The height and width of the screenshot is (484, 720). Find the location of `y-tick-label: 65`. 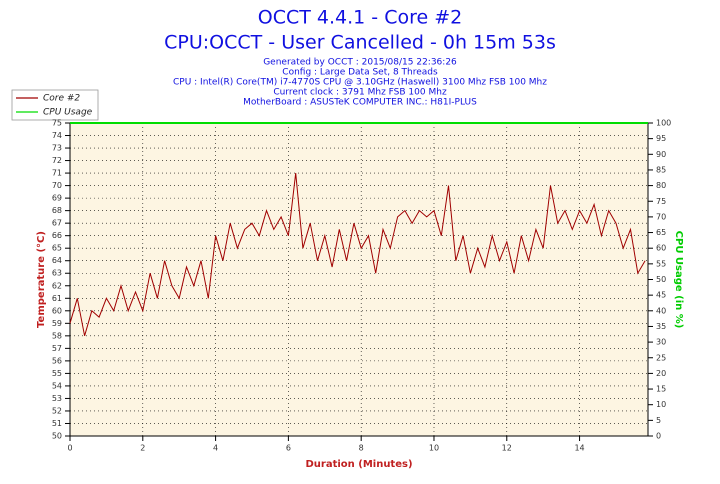

y-tick-label: 65 is located at coordinates (57, 248).